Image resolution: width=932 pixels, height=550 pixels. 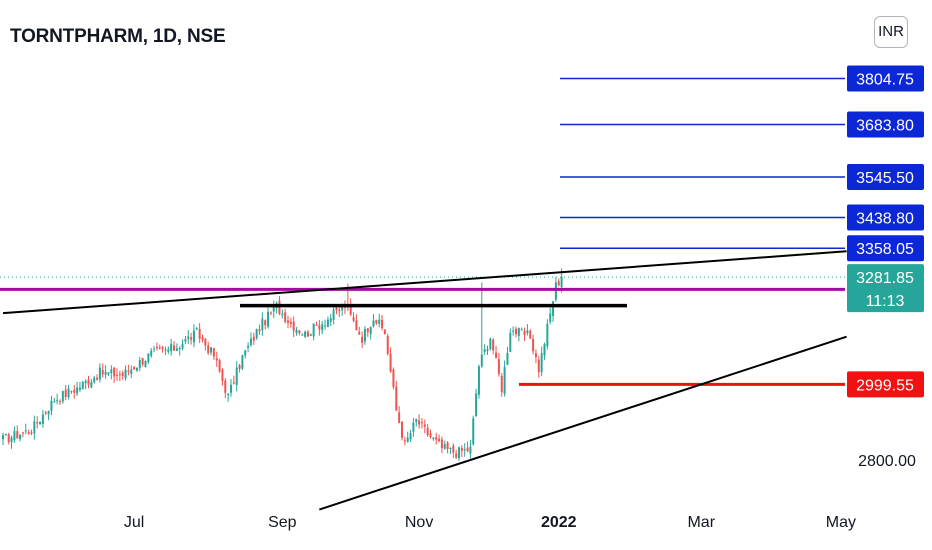 What do you see at coordinates (885, 125) in the screenshot?
I see `price-tag-text: 3683.80` at bounding box center [885, 125].